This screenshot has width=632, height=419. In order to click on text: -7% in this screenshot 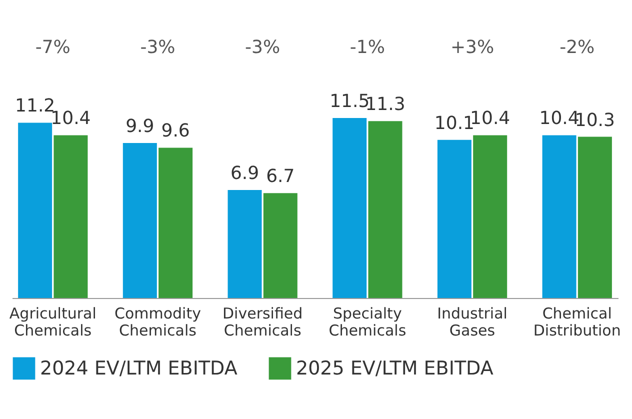, I will do `click(52, 47)`.